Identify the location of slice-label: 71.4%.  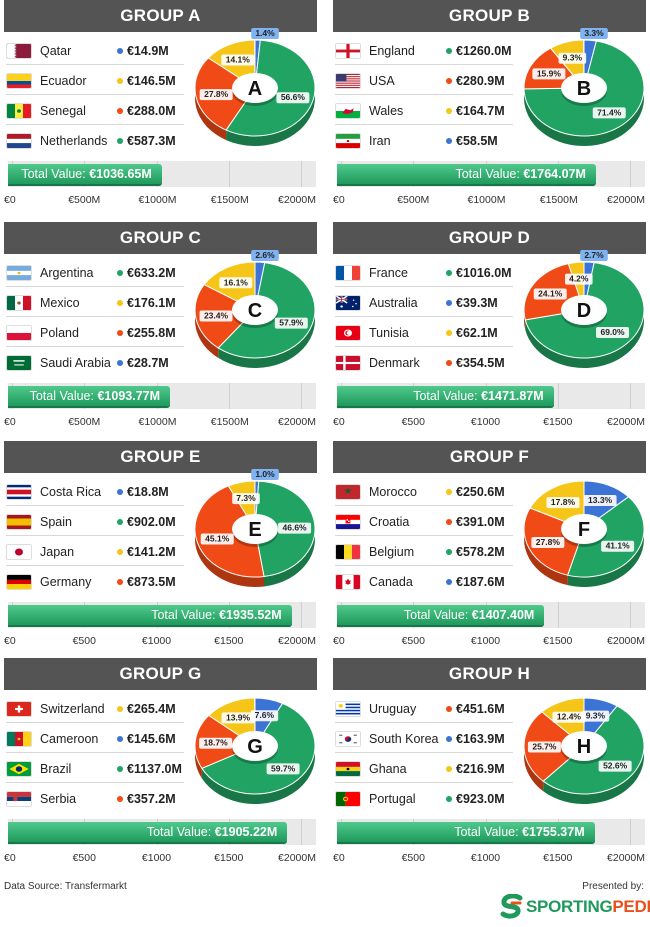
(609, 112).